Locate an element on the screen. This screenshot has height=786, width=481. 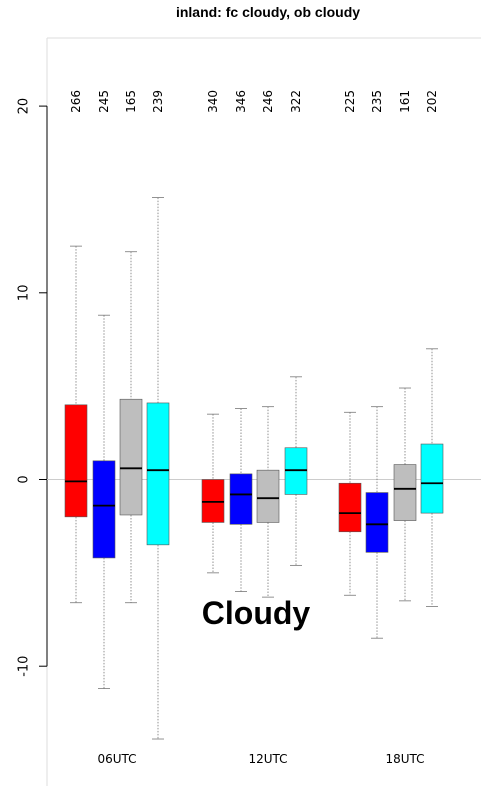
group-label-18UTC: 18UTC is located at coordinates (404, 759).